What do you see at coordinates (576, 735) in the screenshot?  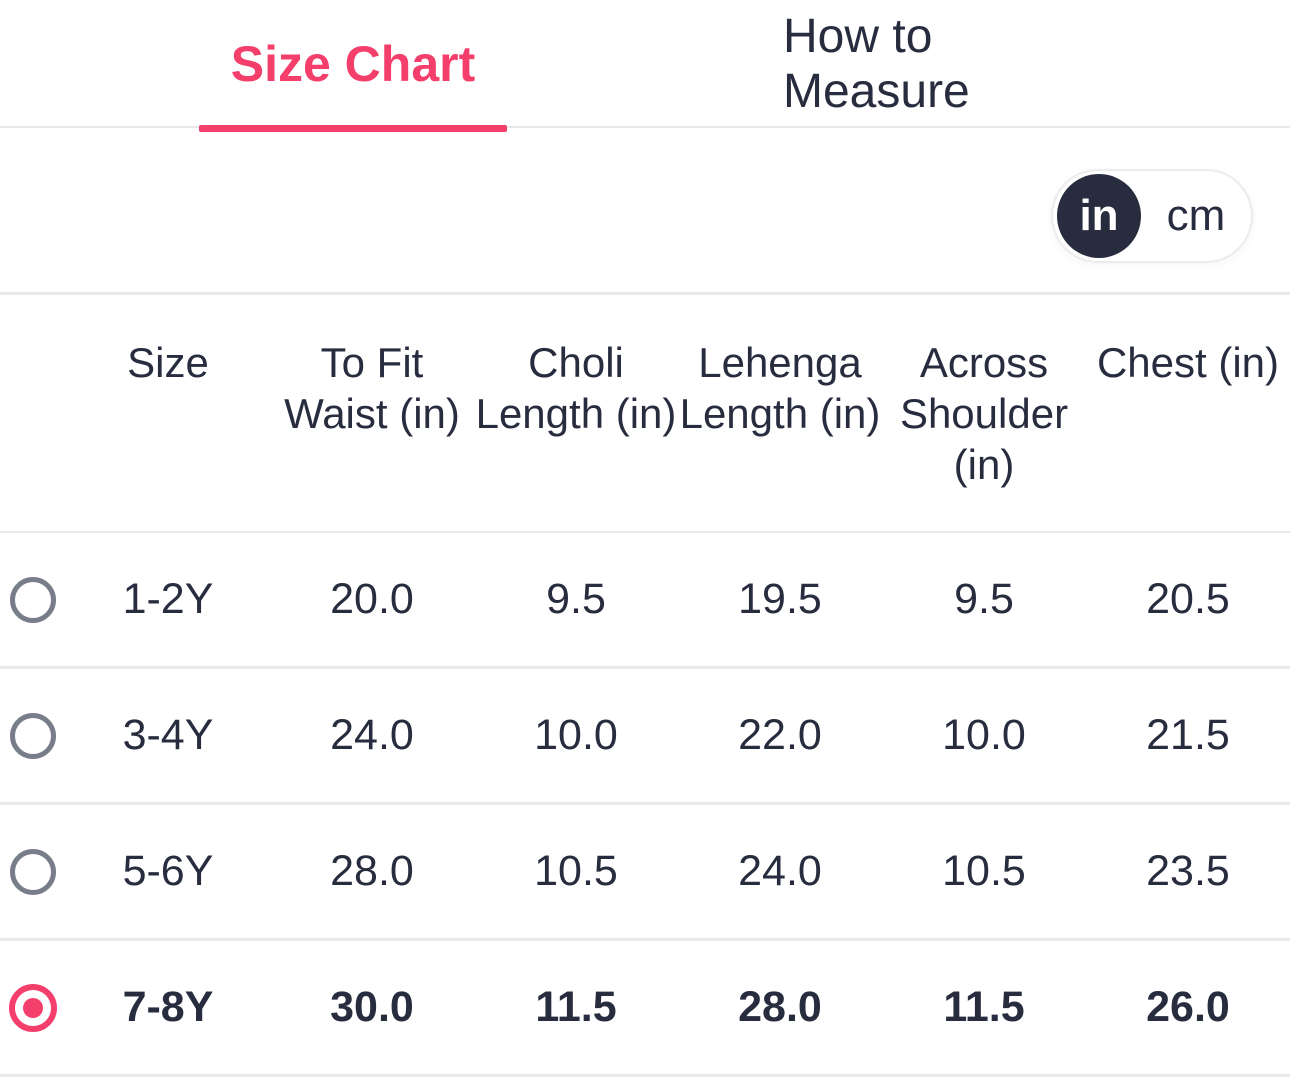 I see `cell-choli-length: 10.0` at bounding box center [576, 735].